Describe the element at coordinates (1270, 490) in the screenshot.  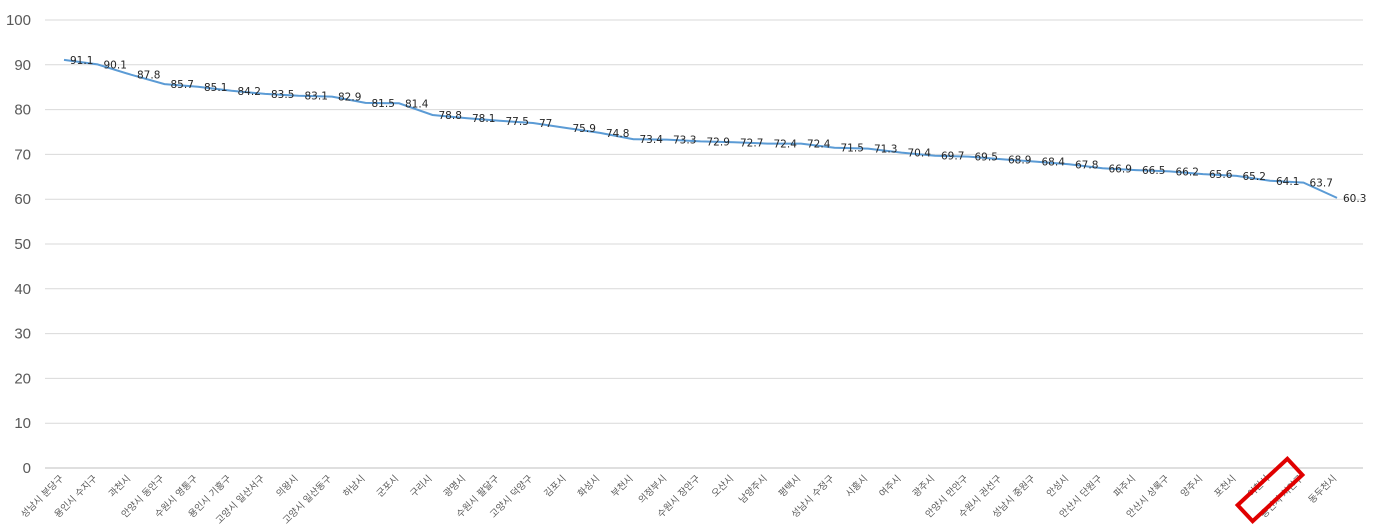
I see `highlight-box` at that location.